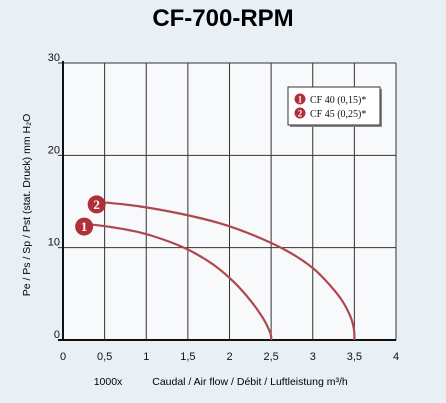 This screenshot has width=446, height=403. What do you see at coordinates (54, 58) in the screenshot?
I see `y-tick-label: 30` at bounding box center [54, 58].